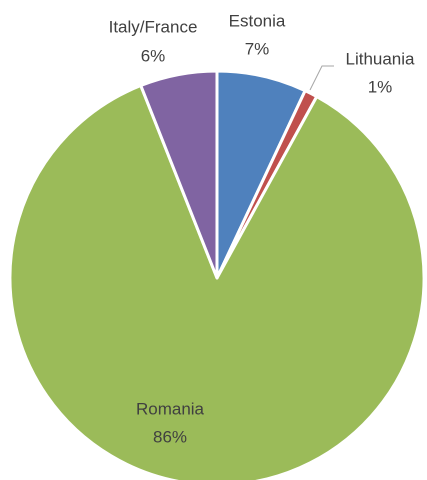 This screenshot has width=427, height=480. Describe the element at coordinates (170, 408) in the screenshot. I see `slice-label: Romania` at that location.